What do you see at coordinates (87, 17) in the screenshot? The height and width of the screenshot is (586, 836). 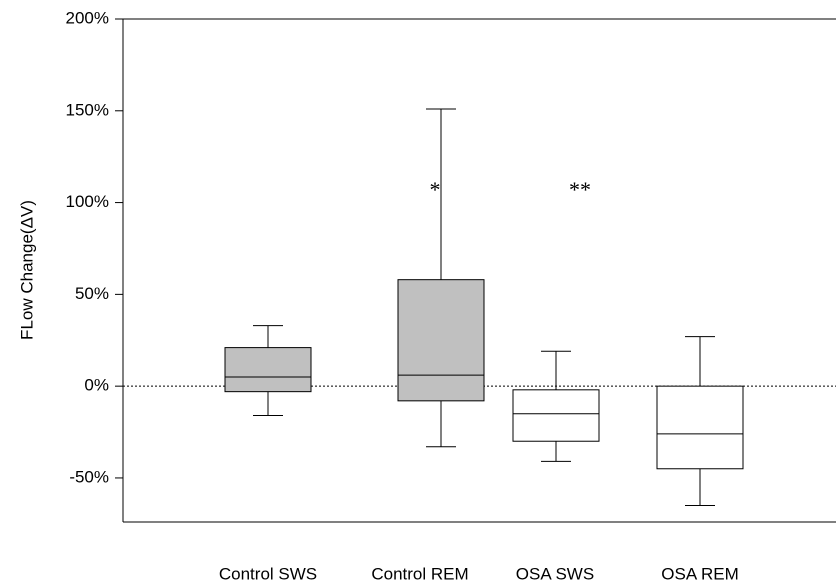 I see `y-tick-label: 200%` at bounding box center [87, 17].